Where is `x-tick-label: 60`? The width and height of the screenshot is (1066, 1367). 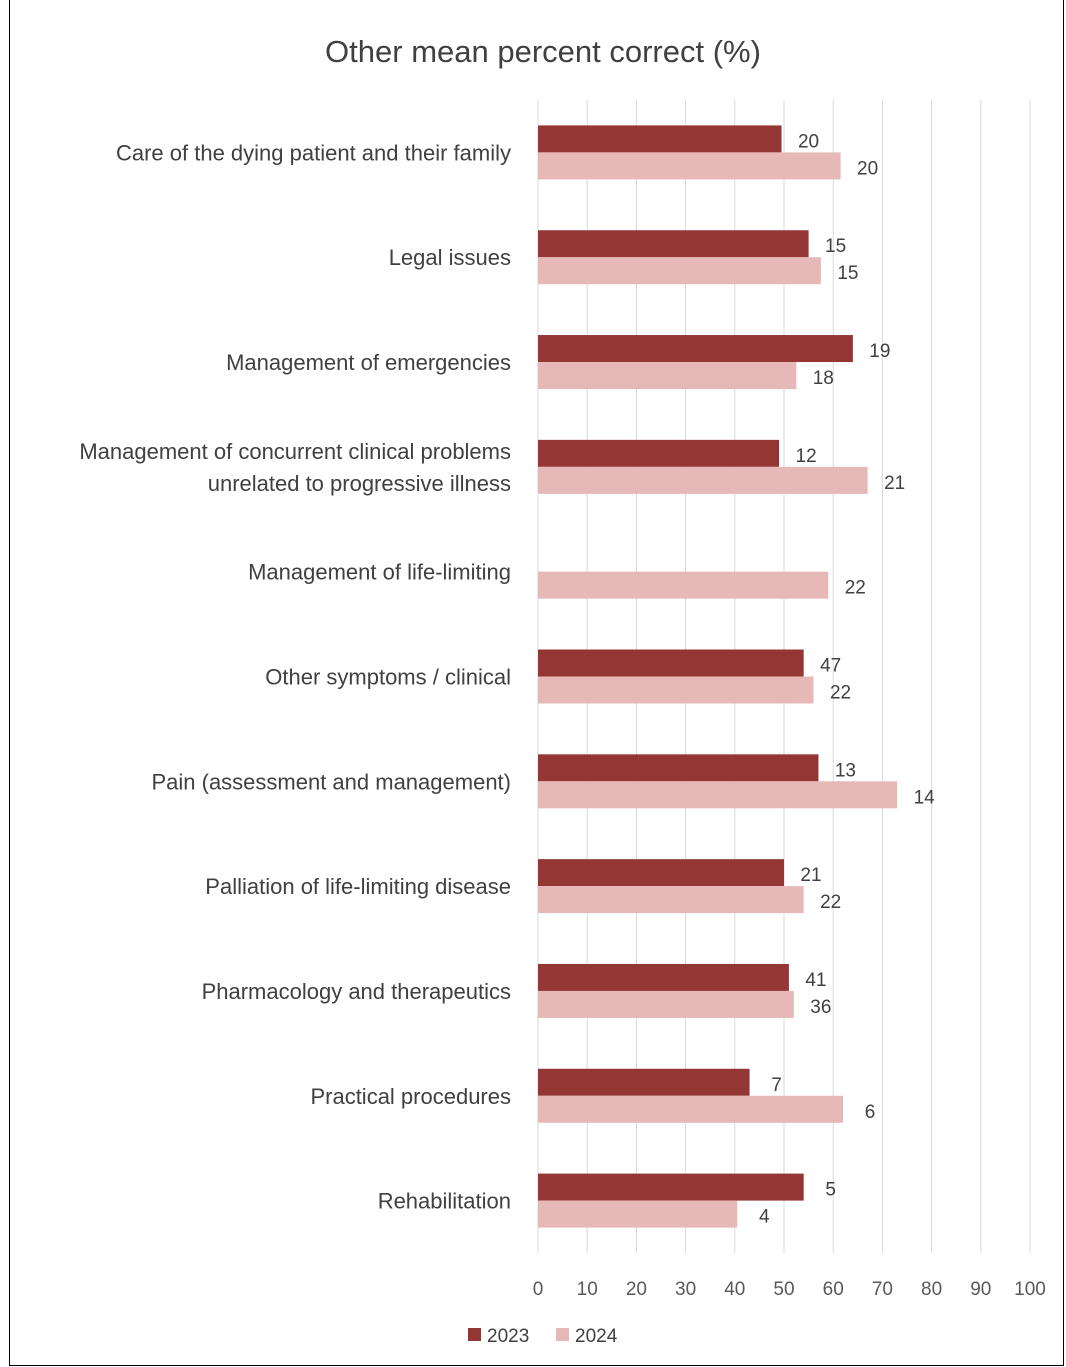
x-tick-label: 60 is located at coordinates (833, 1289).